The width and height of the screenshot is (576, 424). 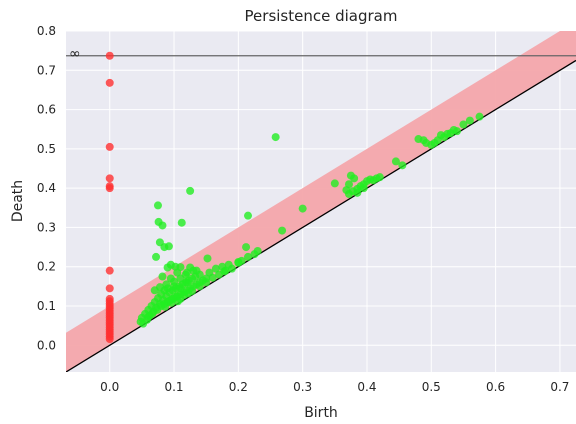 What do you see at coordinates (46, 70) in the screenshot?
I see `y-tick-label: 0.7` at bounding box center [46, 70].